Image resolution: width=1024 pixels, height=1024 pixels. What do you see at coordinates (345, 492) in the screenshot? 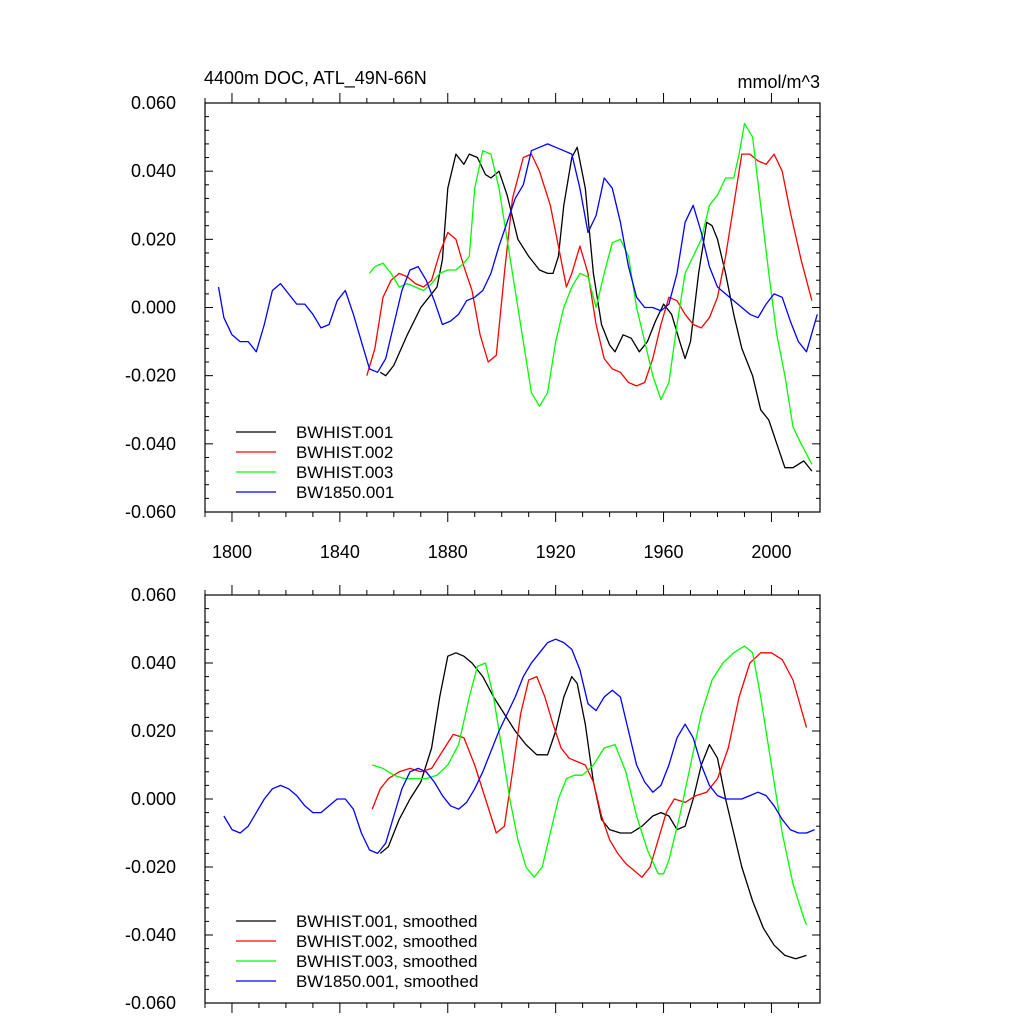
I see `legend-label: BW1850.001` at bounding box center [345, 492].